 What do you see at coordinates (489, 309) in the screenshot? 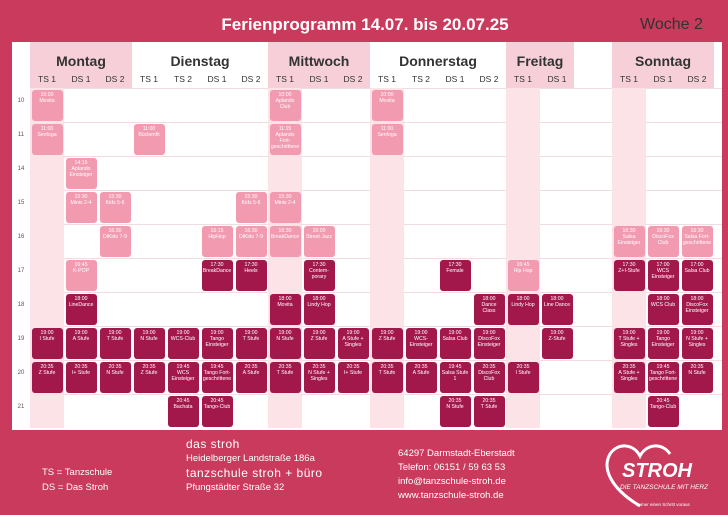
I see `event: 18:00 Dance Class` at bounding box center [489, 309].